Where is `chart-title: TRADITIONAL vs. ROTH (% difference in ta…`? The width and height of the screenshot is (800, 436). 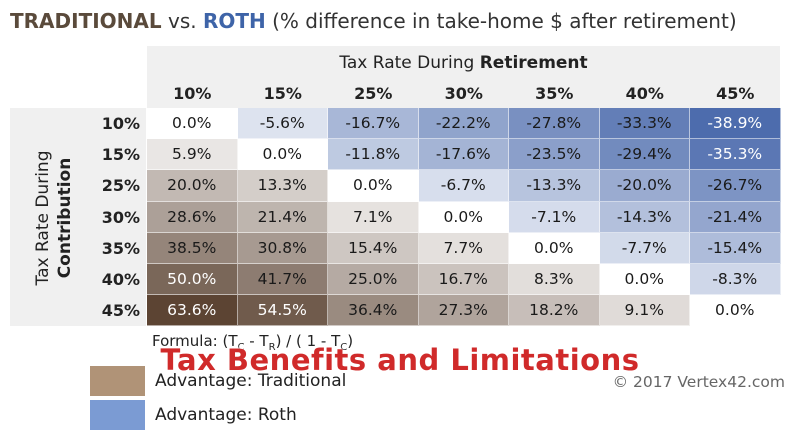
chart-title: TRADITIONAL vs. ROTH (% difference in ta… is located at coordinates (373, 21).